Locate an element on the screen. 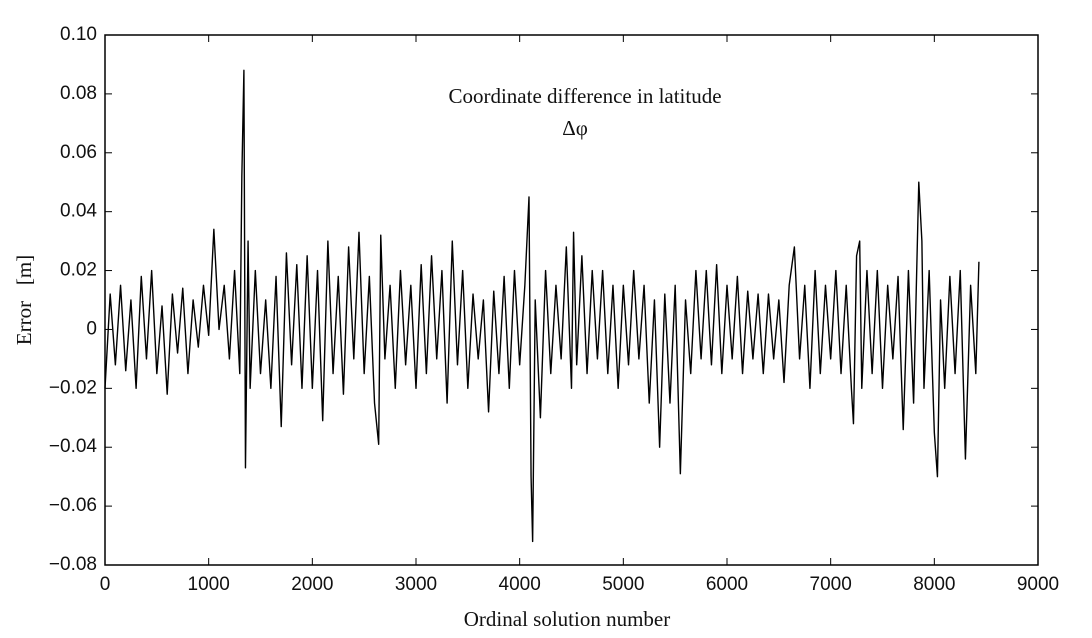 The height and width of the screenshot is (638, 1092). y-tick-label: 0.06 is located at coordinates (78, 152).